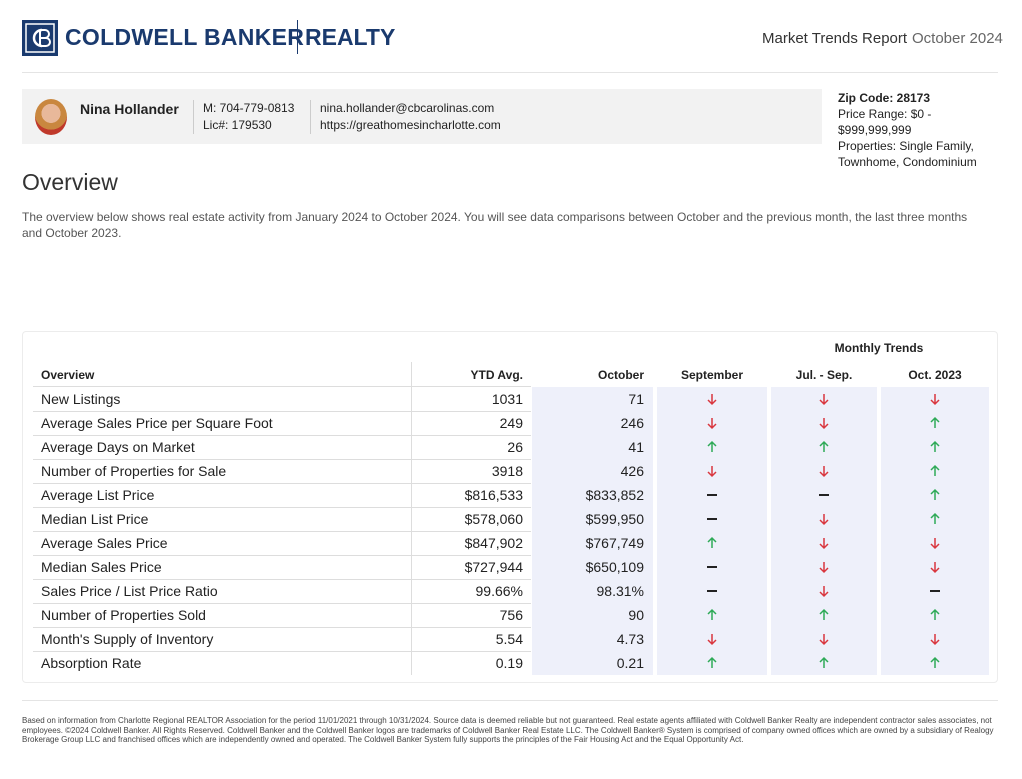 The image size is (1022, 779). Describe the element at coordinates (509, 663) in the screenshot. I see `ytd-value: 0.19` at that location.